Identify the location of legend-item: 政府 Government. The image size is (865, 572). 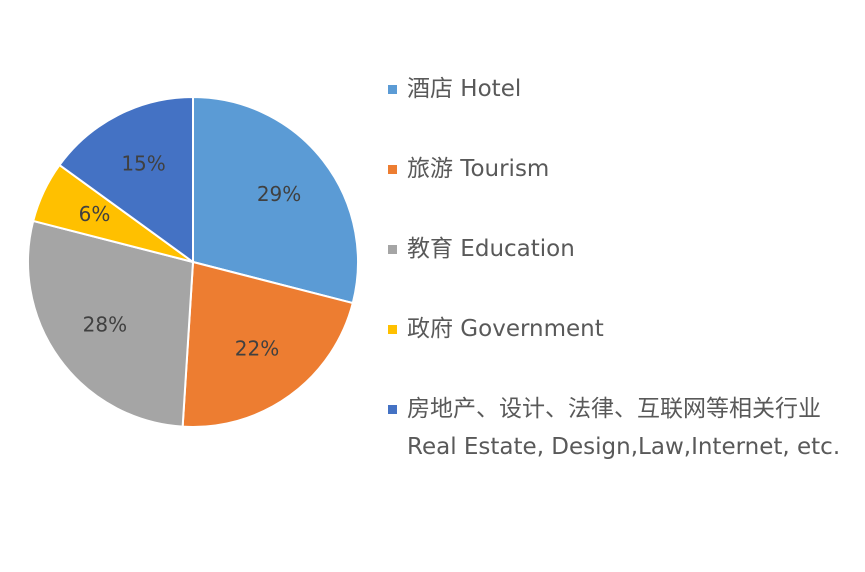
(623, 329).